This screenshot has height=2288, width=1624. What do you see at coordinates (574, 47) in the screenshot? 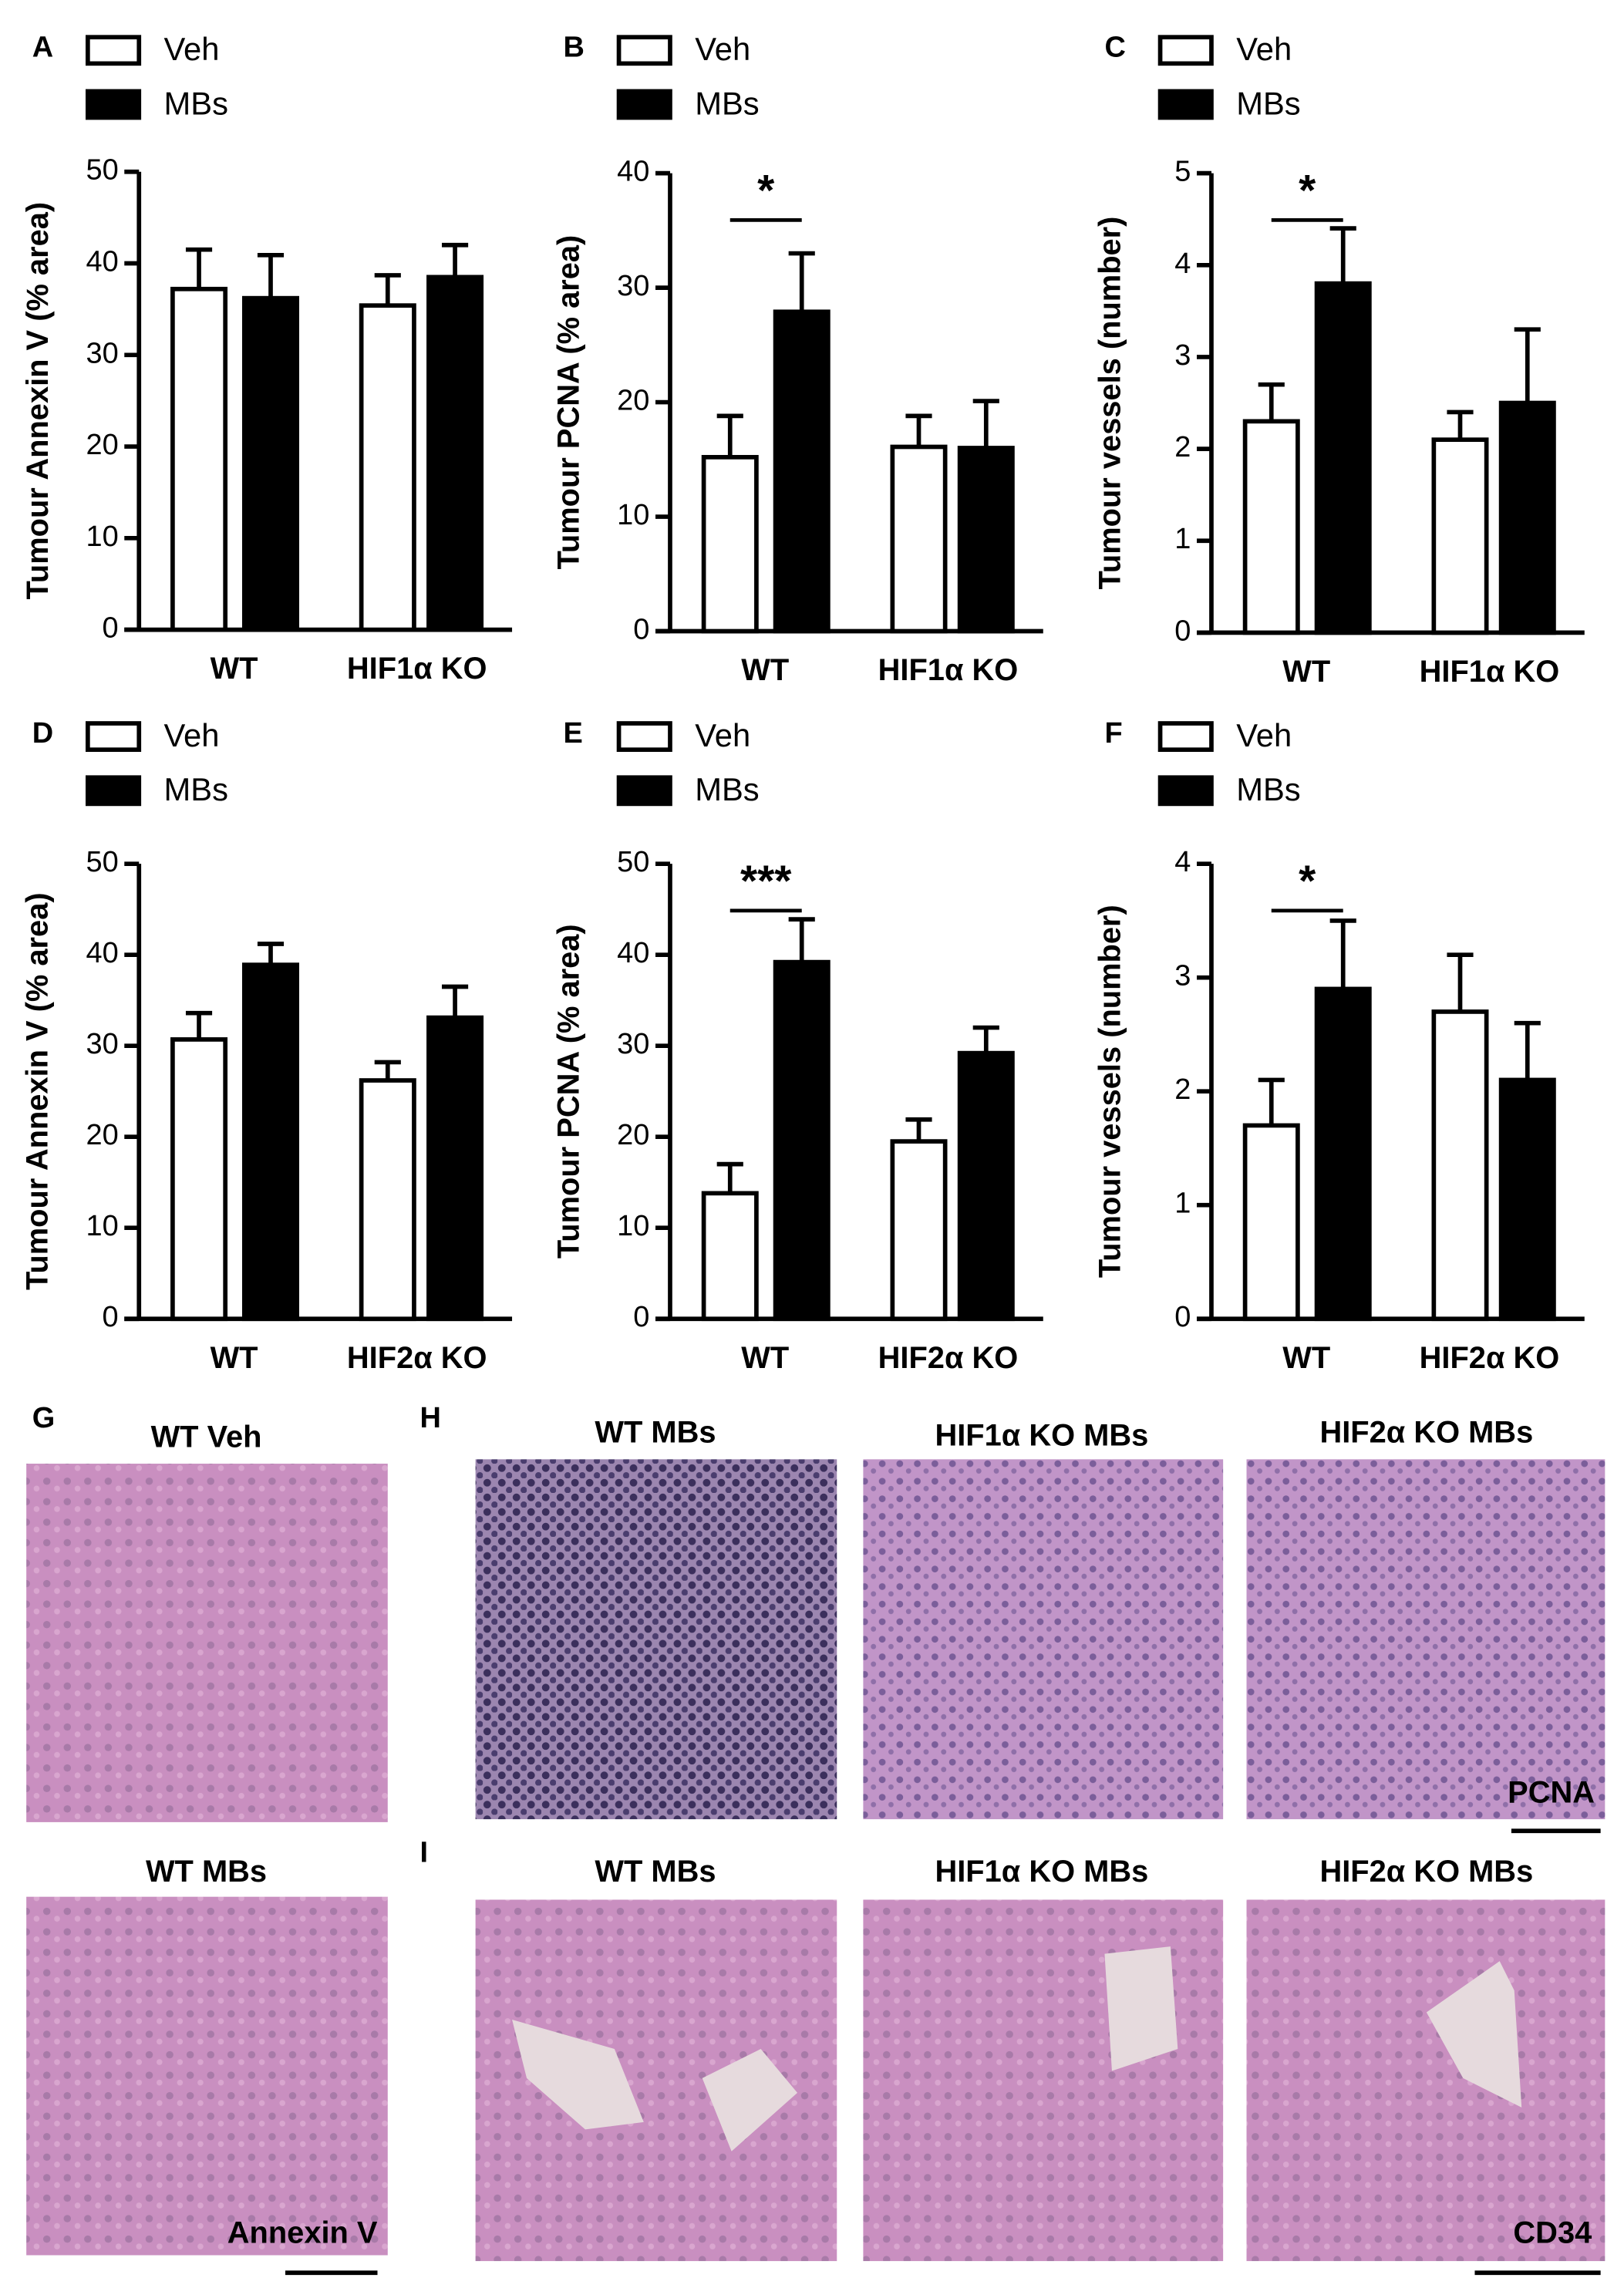
I see `panel-label: B` at bounding box center [574, 47].